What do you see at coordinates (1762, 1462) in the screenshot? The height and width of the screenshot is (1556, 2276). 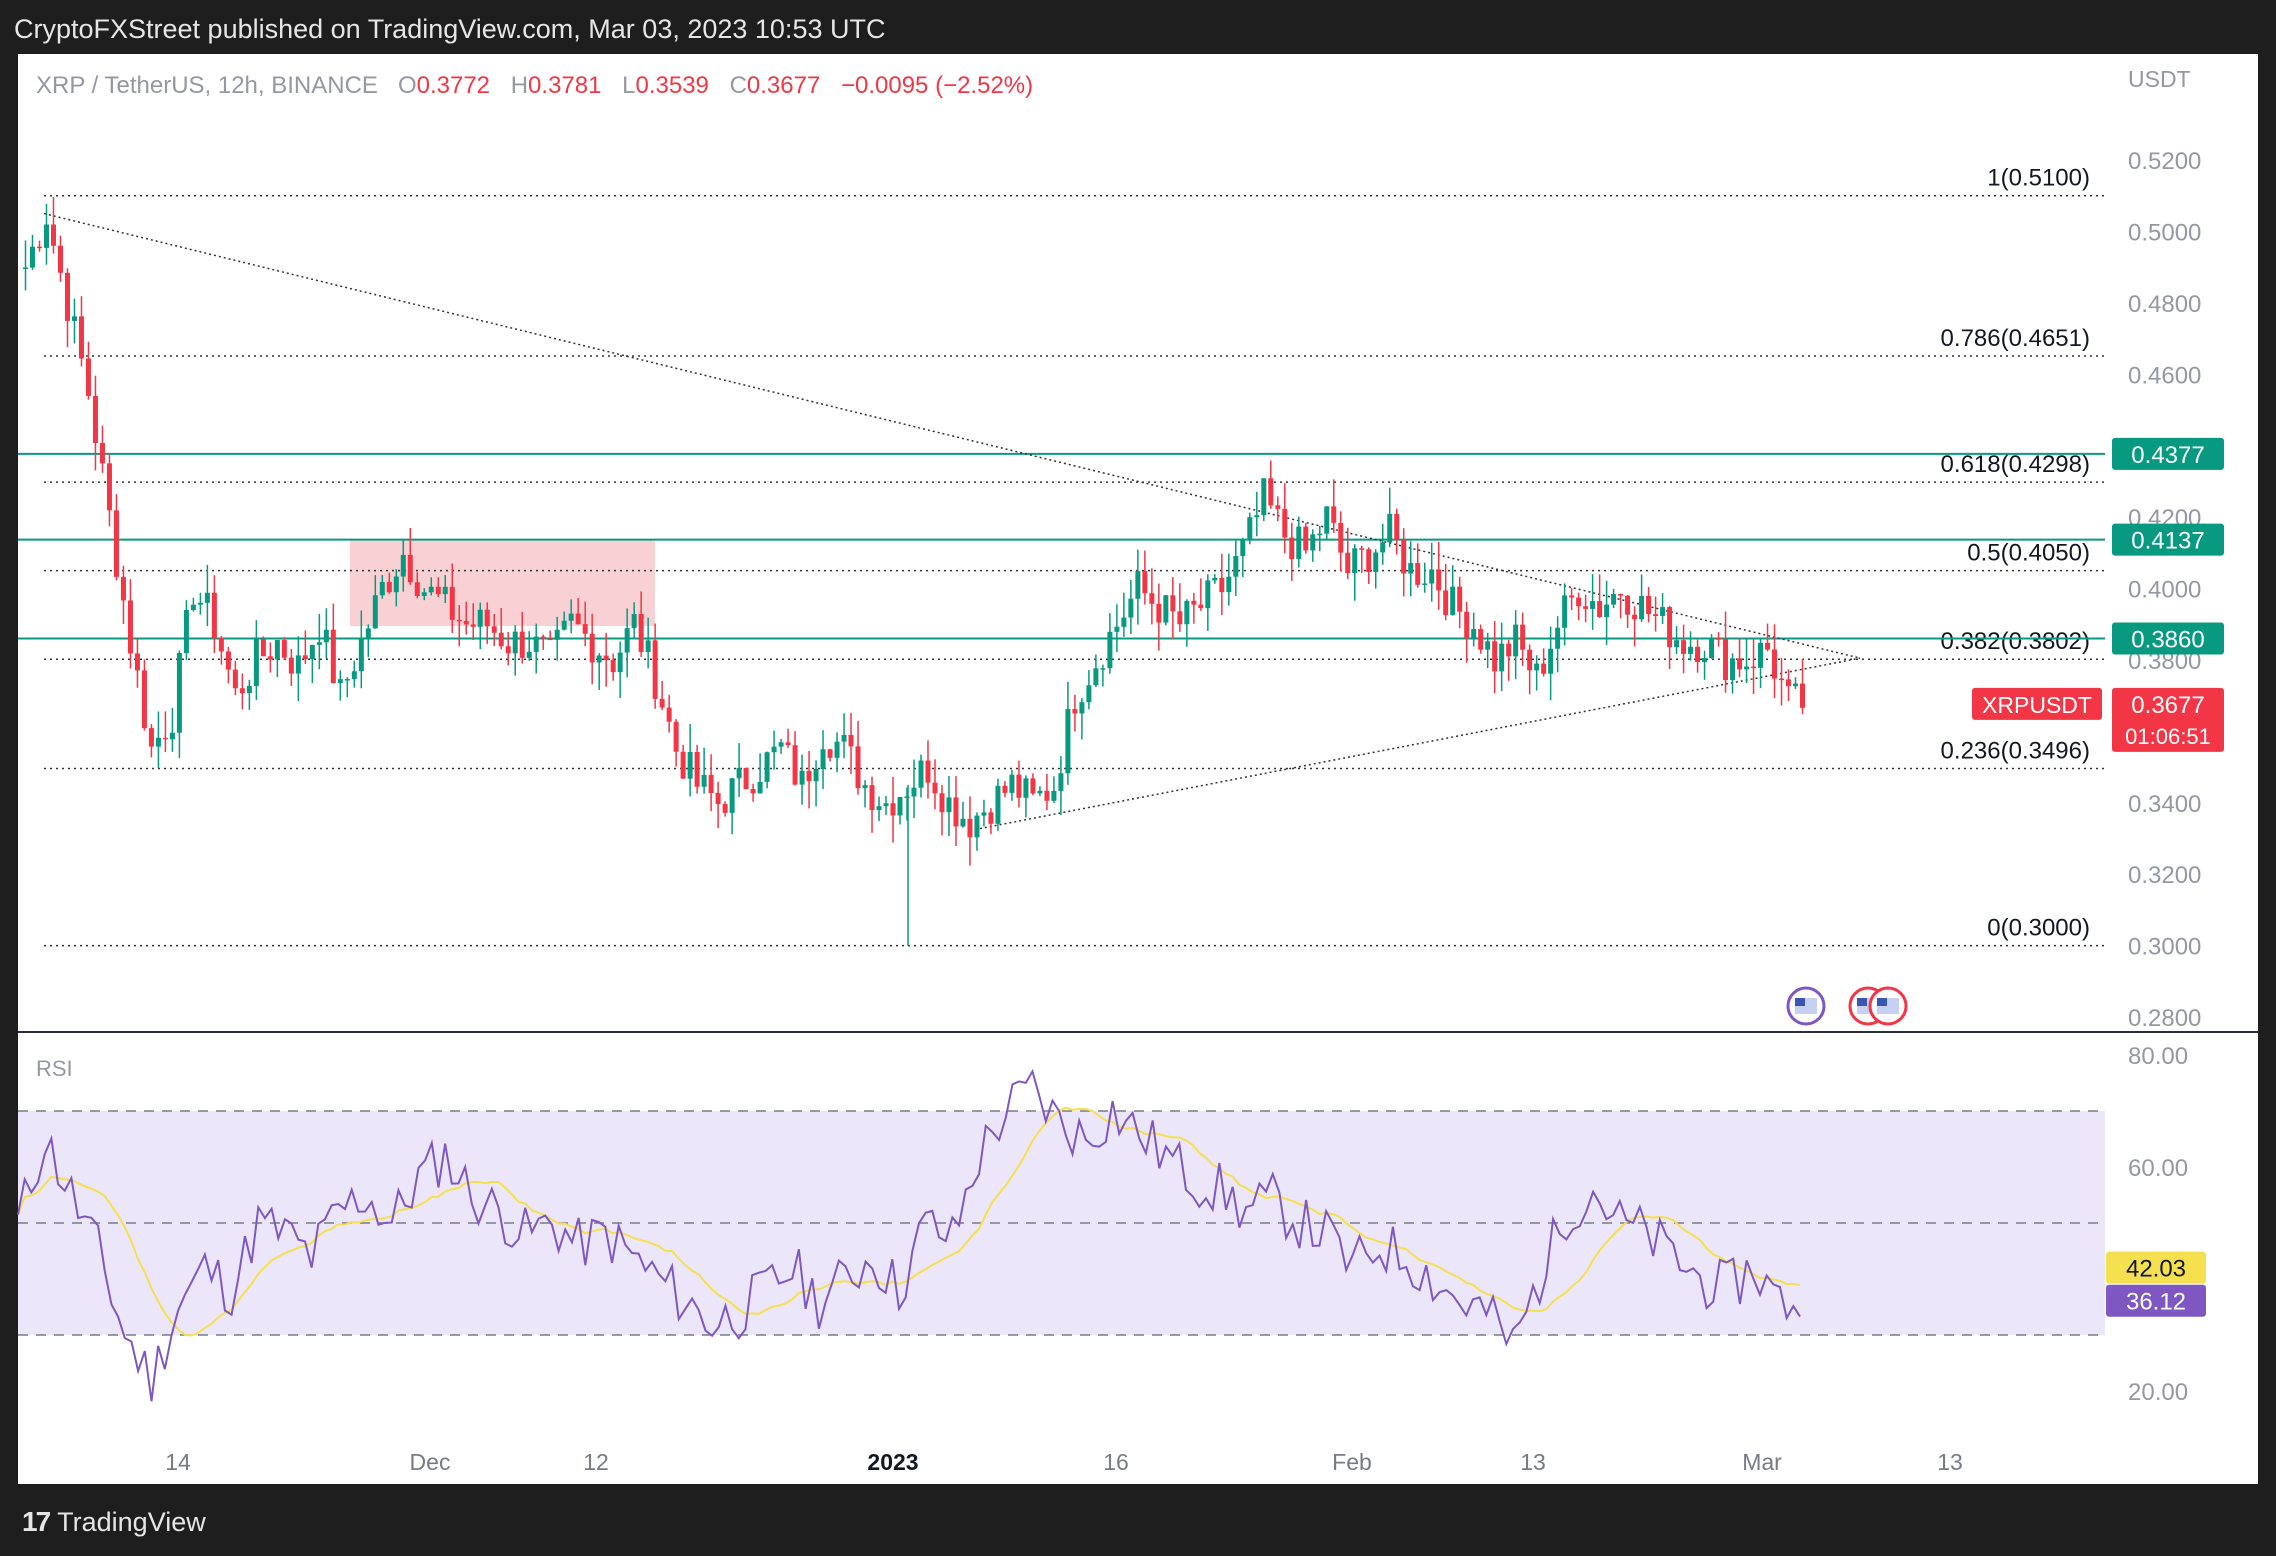 I see `time-tick: Mar` at bounding box center [1762, 1462].